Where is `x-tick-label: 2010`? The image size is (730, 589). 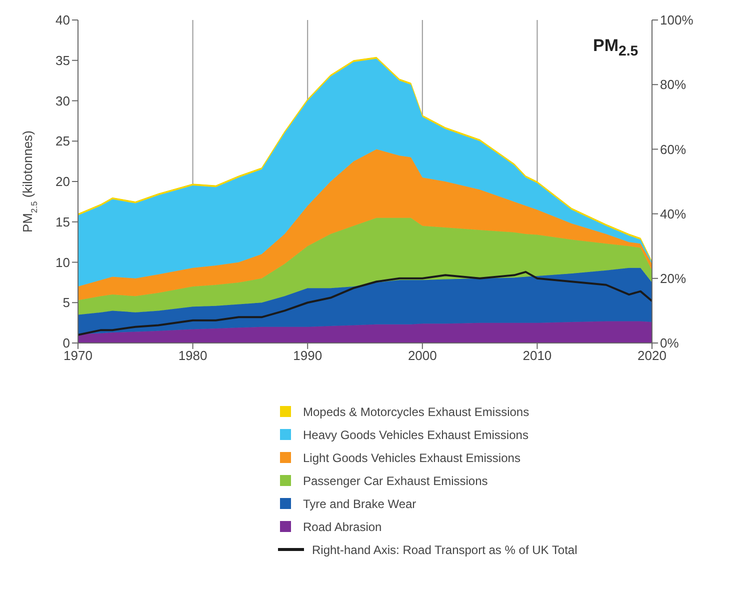 x-tick-label: 2010 is located at coordinates (537, 356).